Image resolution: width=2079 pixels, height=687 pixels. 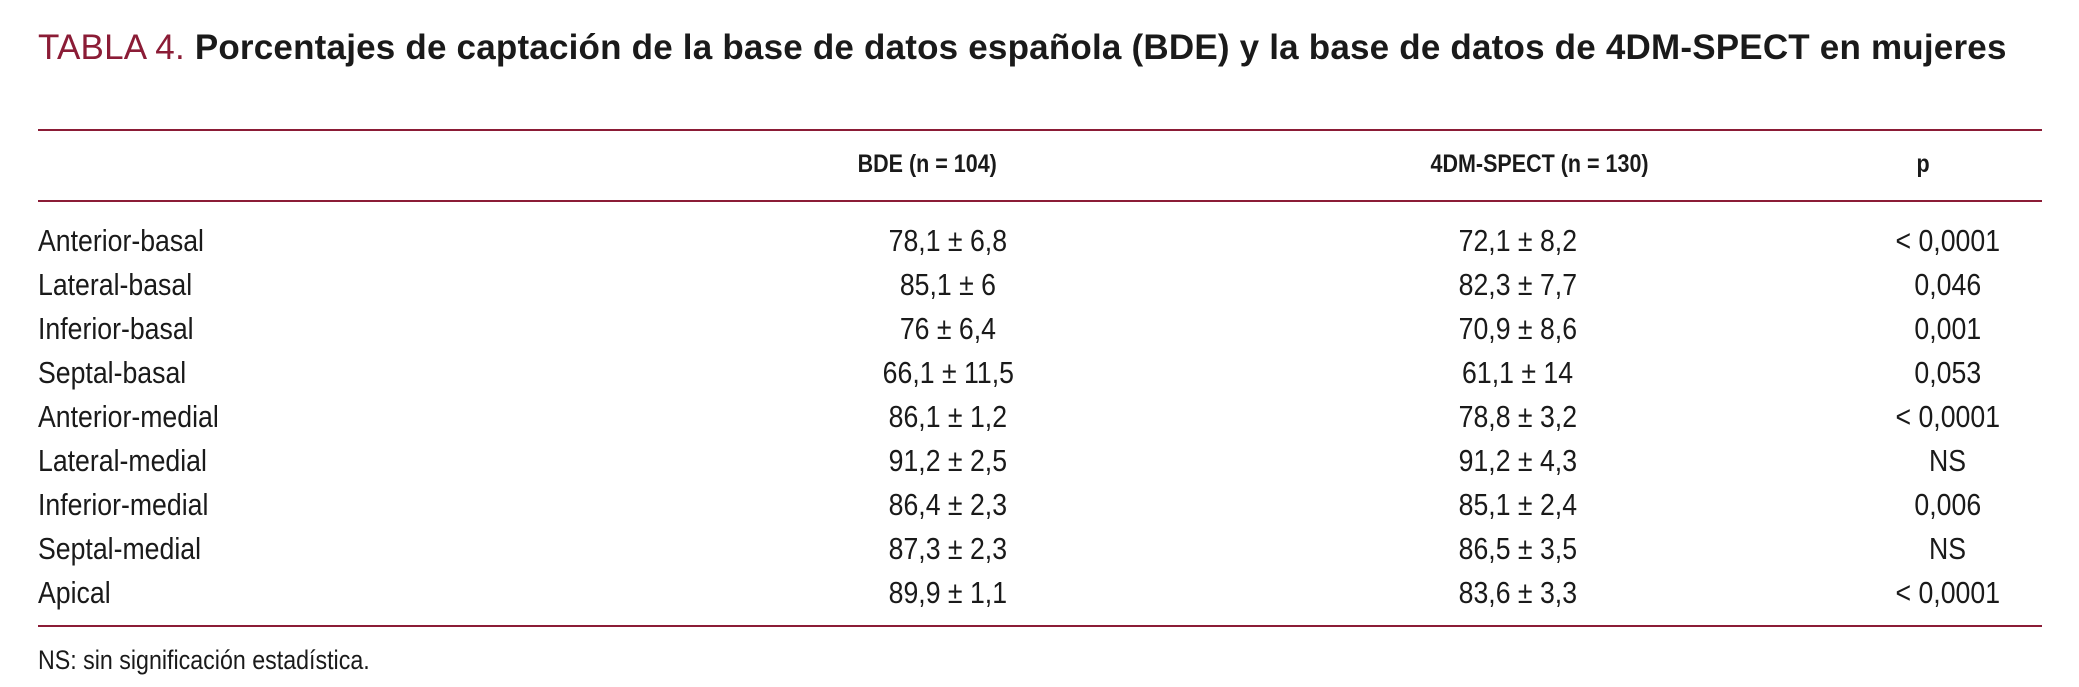 What do you see at coordinates (948, 240) in the screenshot?
I see `bde-value: 78,1 ± 6,8` at bounding box center [948, 240].